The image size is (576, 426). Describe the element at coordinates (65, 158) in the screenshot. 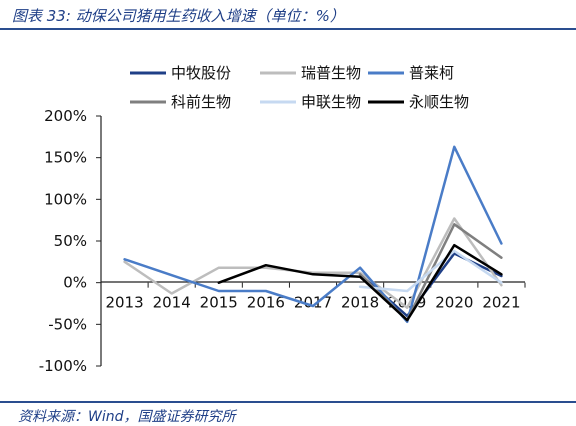

I see `y-tick-label: 150%` at that location.